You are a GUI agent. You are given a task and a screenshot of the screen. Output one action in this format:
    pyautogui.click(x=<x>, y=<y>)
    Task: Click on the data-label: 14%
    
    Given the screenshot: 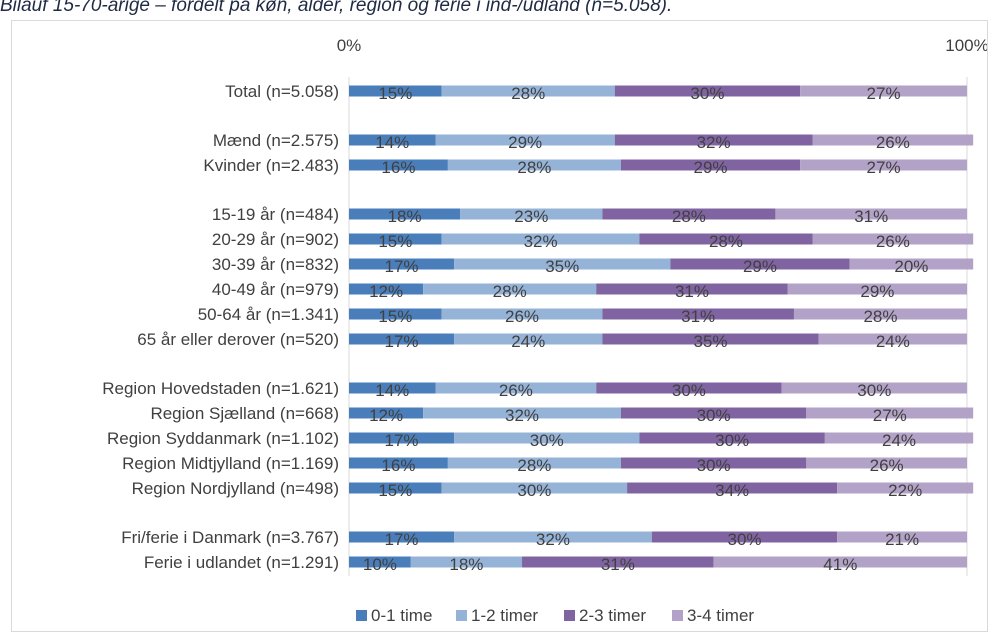 What is the action you would take?
    pyautogui.click(x=392, y=390)
    